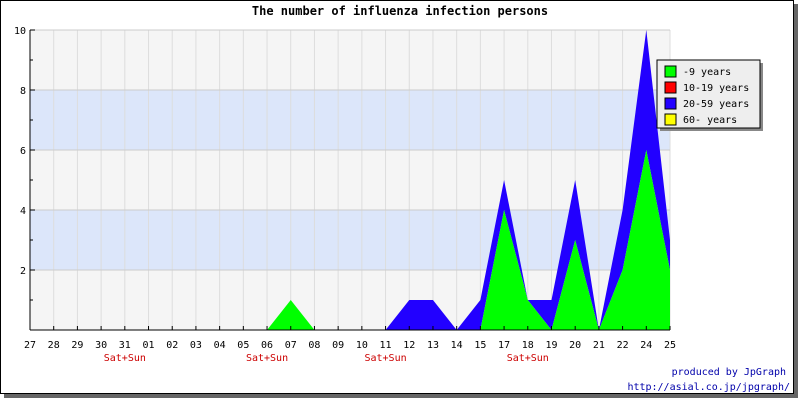 The image size is (800, 400). Describe the element at coordinates (148, 345) in the screenshot. I see `x-tick-label: 01` at that location.